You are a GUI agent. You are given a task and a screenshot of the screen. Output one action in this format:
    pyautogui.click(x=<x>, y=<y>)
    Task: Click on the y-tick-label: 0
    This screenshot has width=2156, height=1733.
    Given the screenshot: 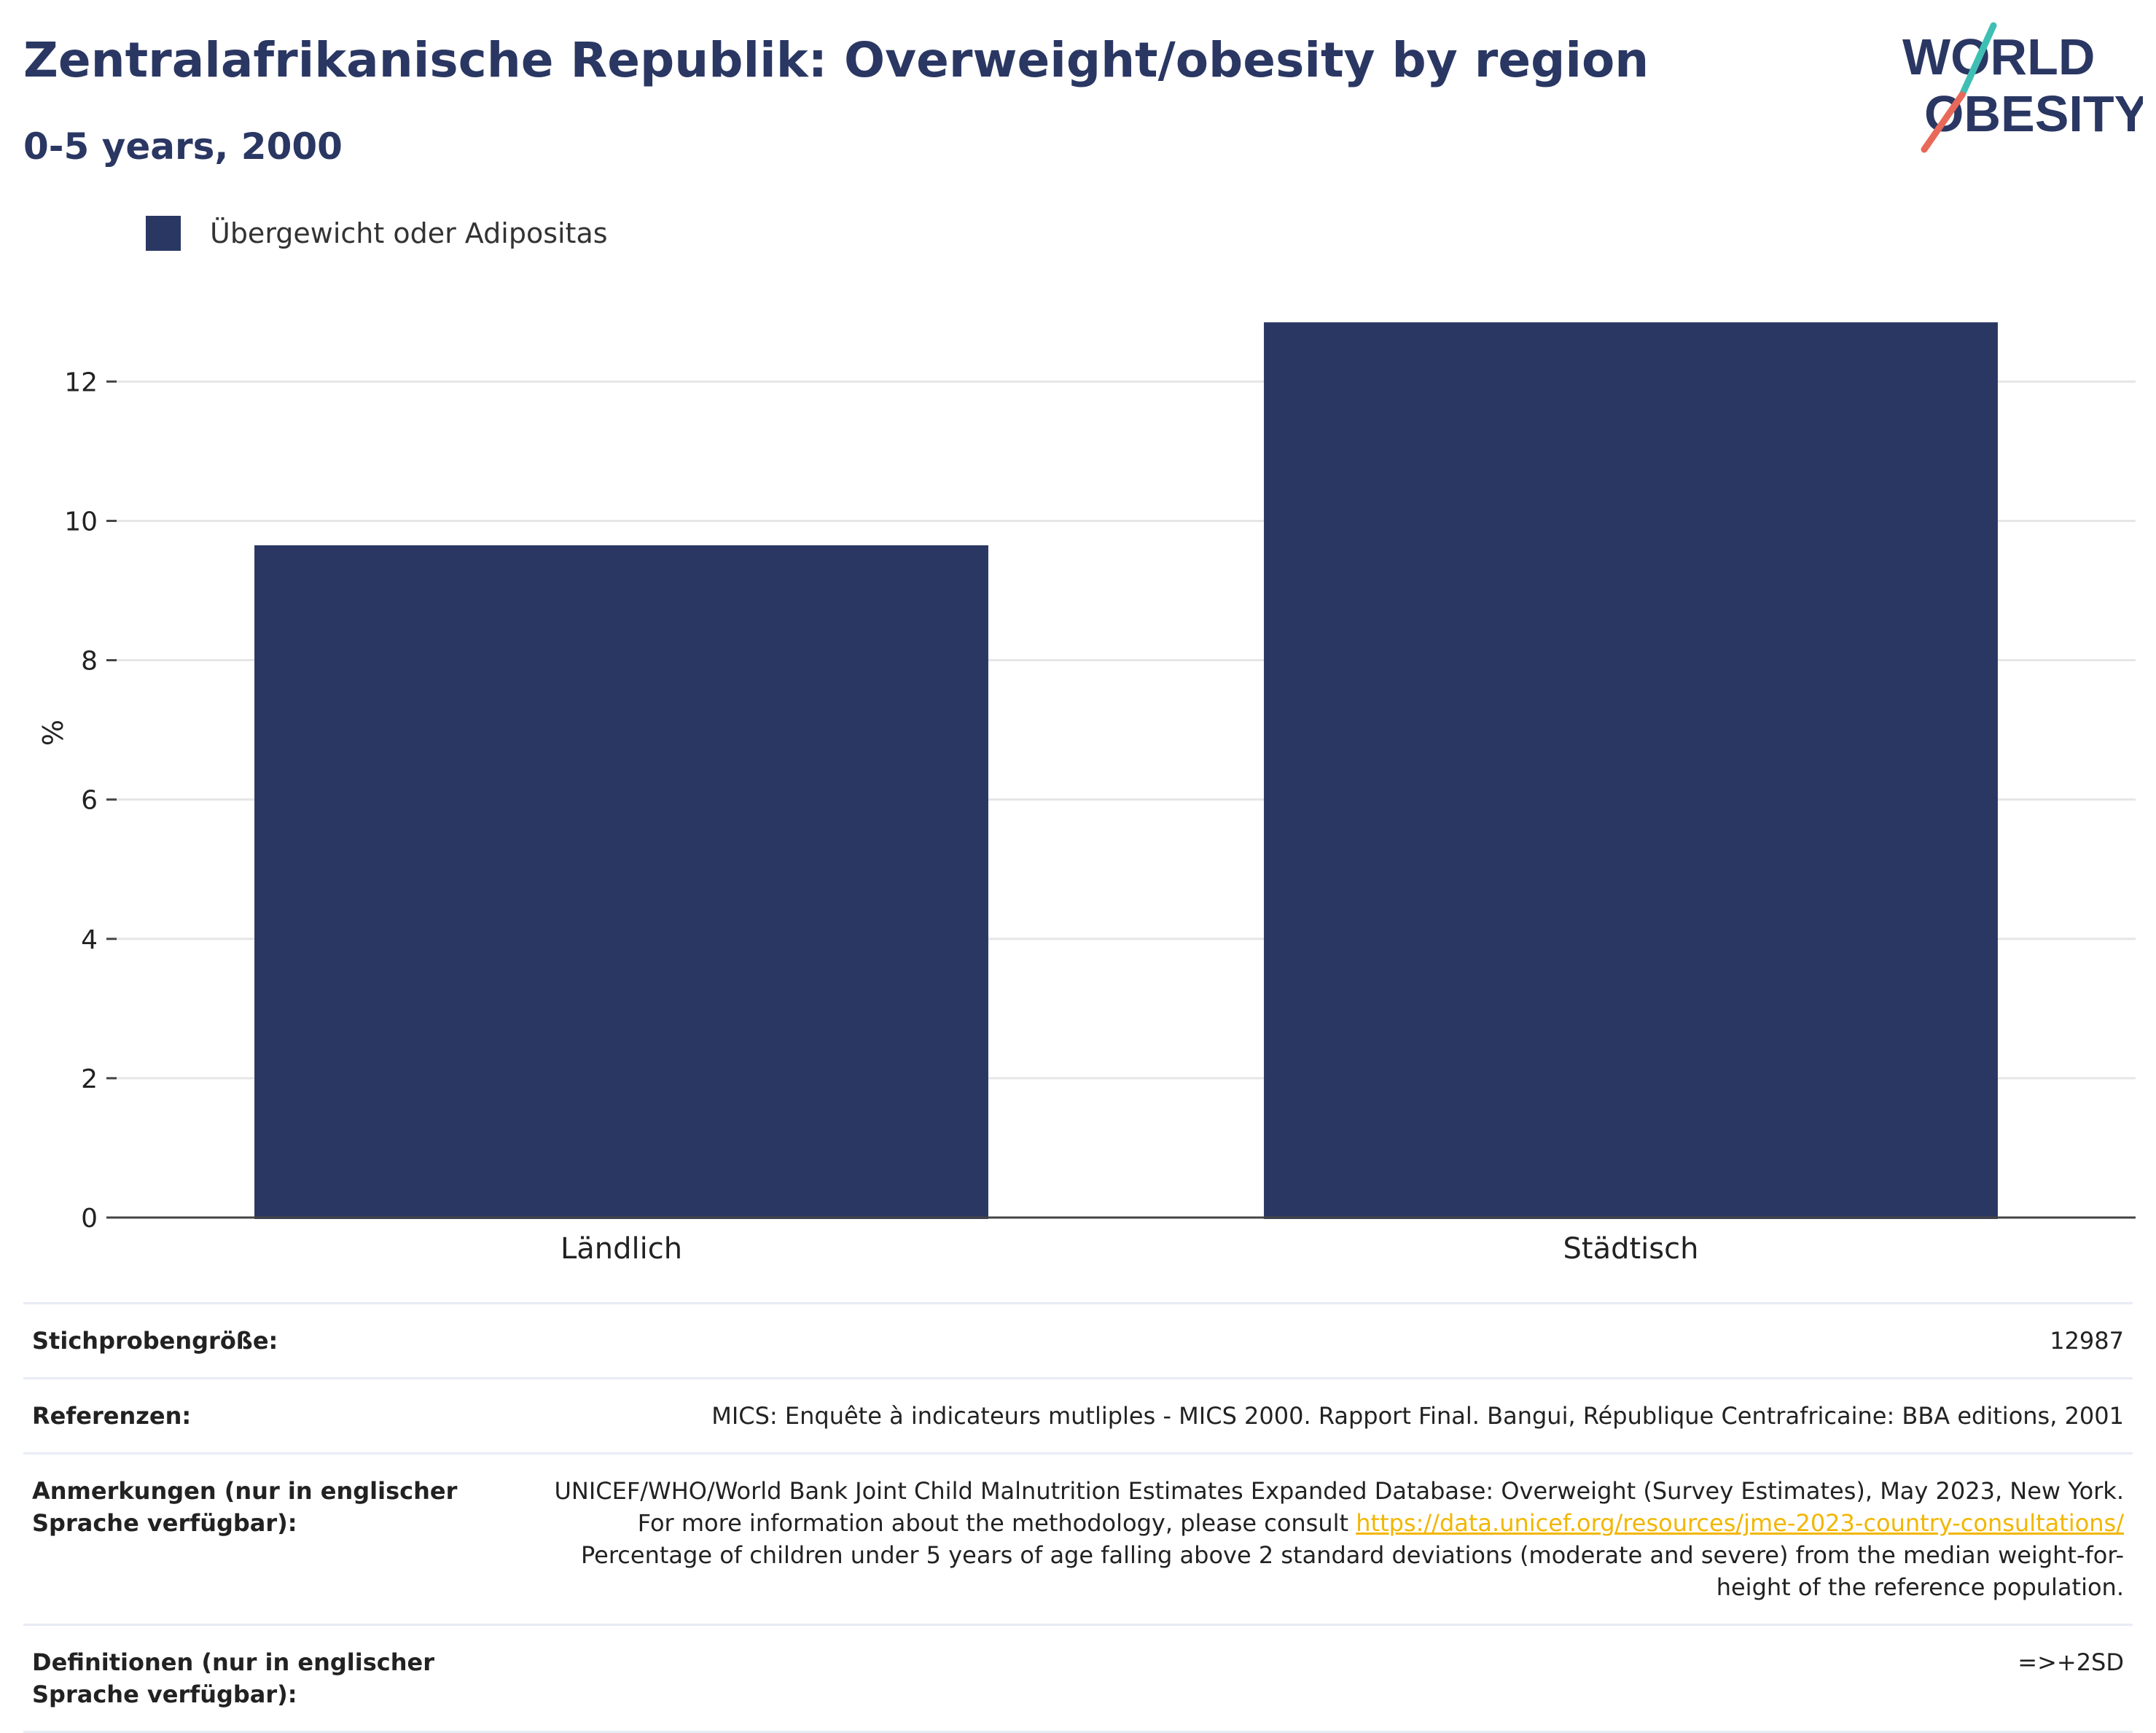 What is the action you would take?
    pyautogui.click(x=90, y=1219)
    